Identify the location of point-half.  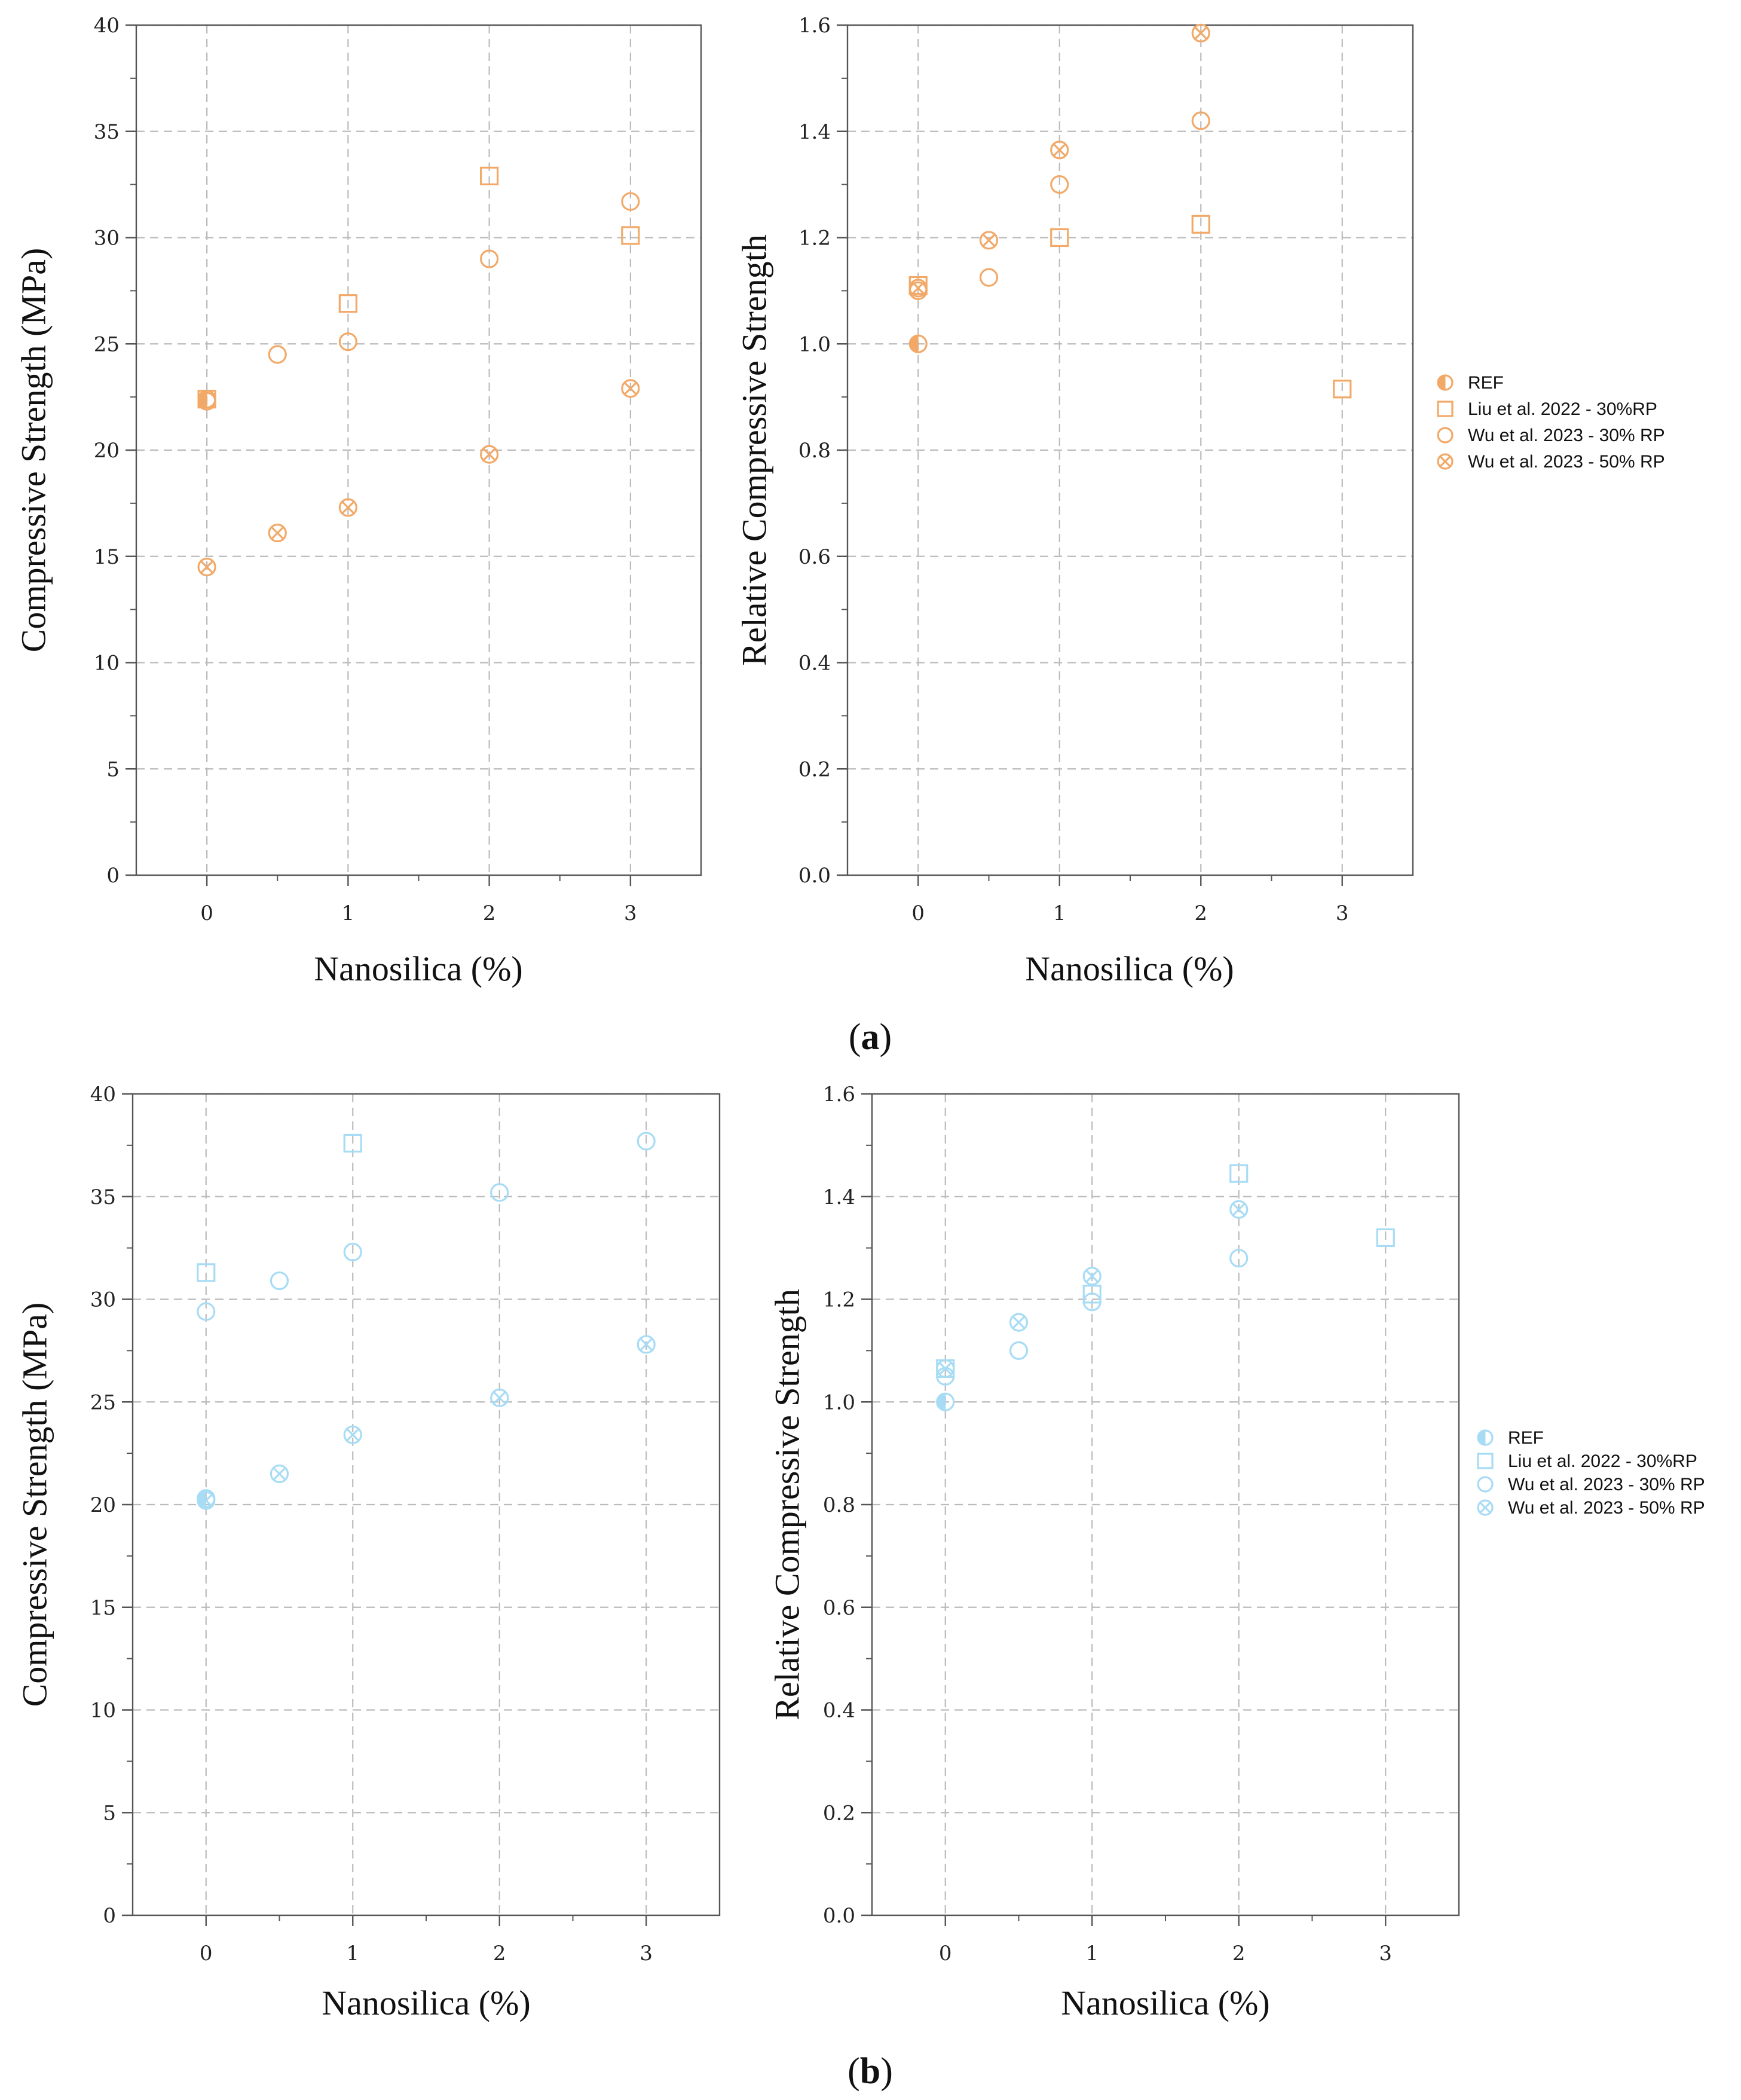
(945, 1401).